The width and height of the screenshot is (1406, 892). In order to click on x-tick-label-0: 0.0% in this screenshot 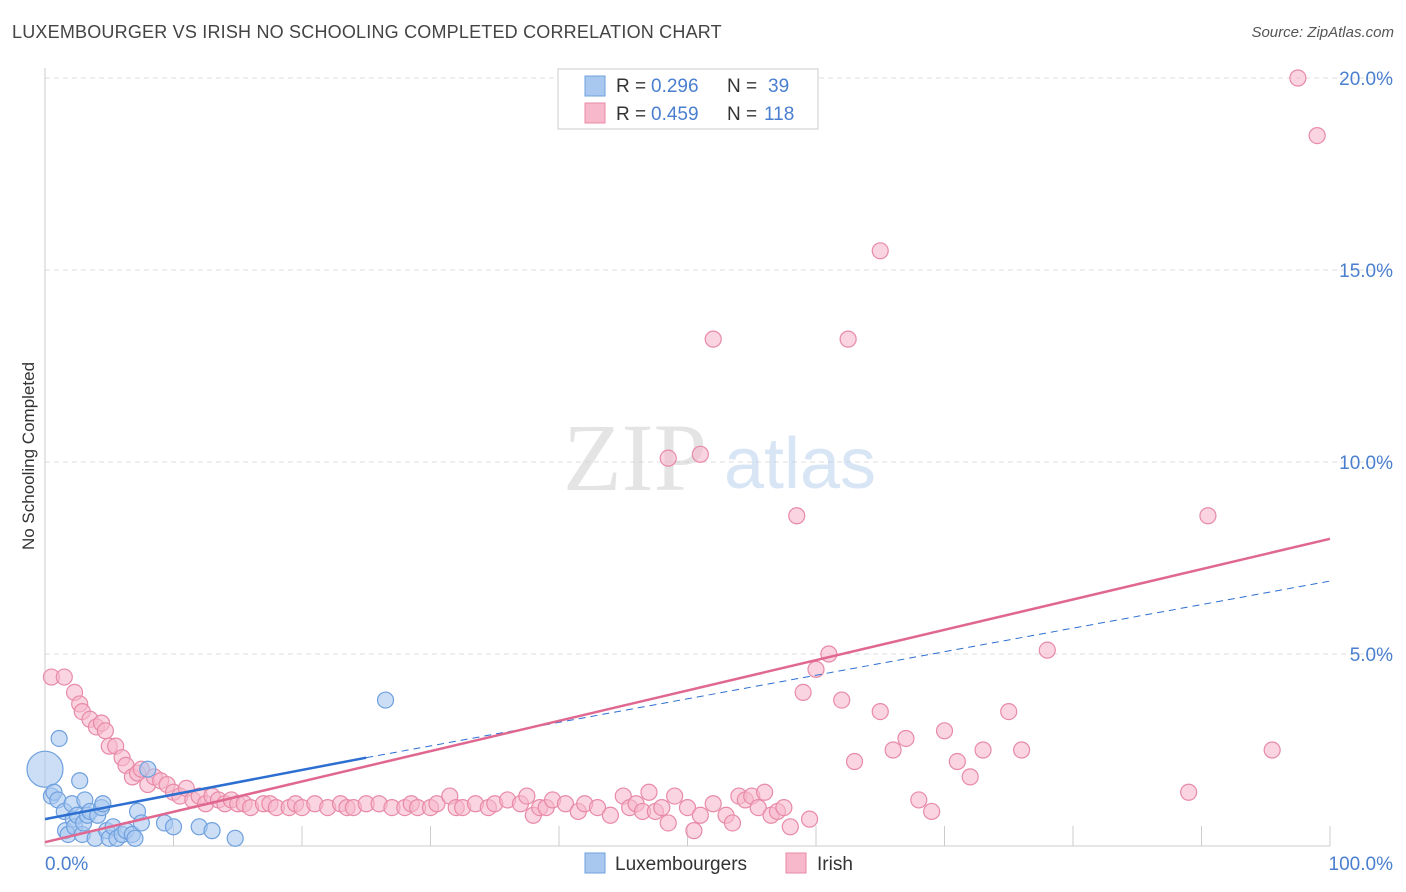, I will do `click(66, 864)`.